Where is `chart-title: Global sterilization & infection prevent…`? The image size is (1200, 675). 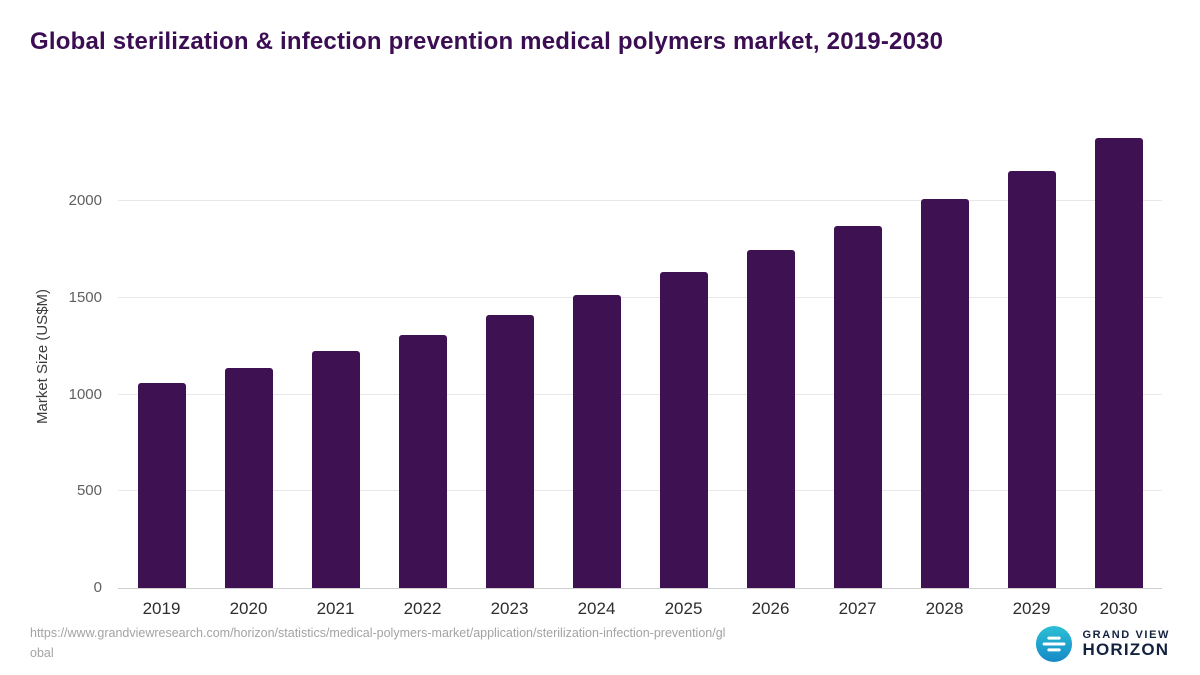 chart-title: Global sterilization & infection prevent… is located at coordinates (487, 41).